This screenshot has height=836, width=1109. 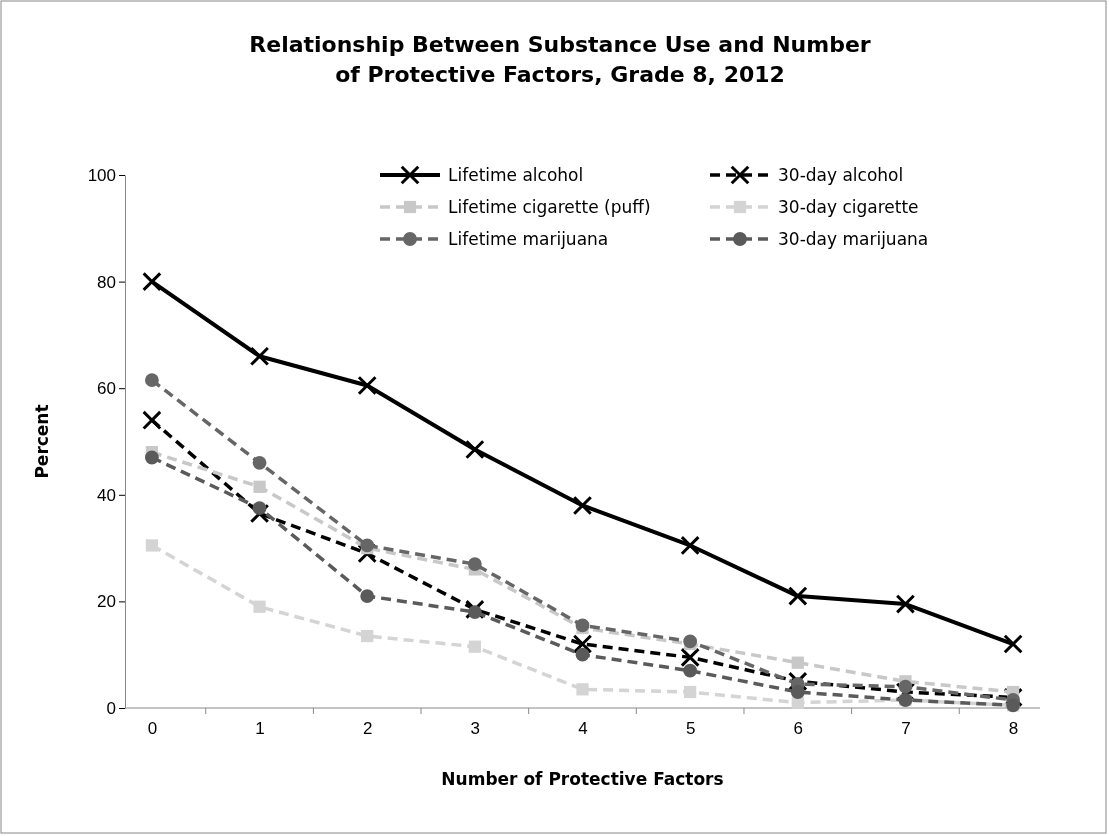 I want to click on x-tick-label: 4, so click(x=583, y=729).